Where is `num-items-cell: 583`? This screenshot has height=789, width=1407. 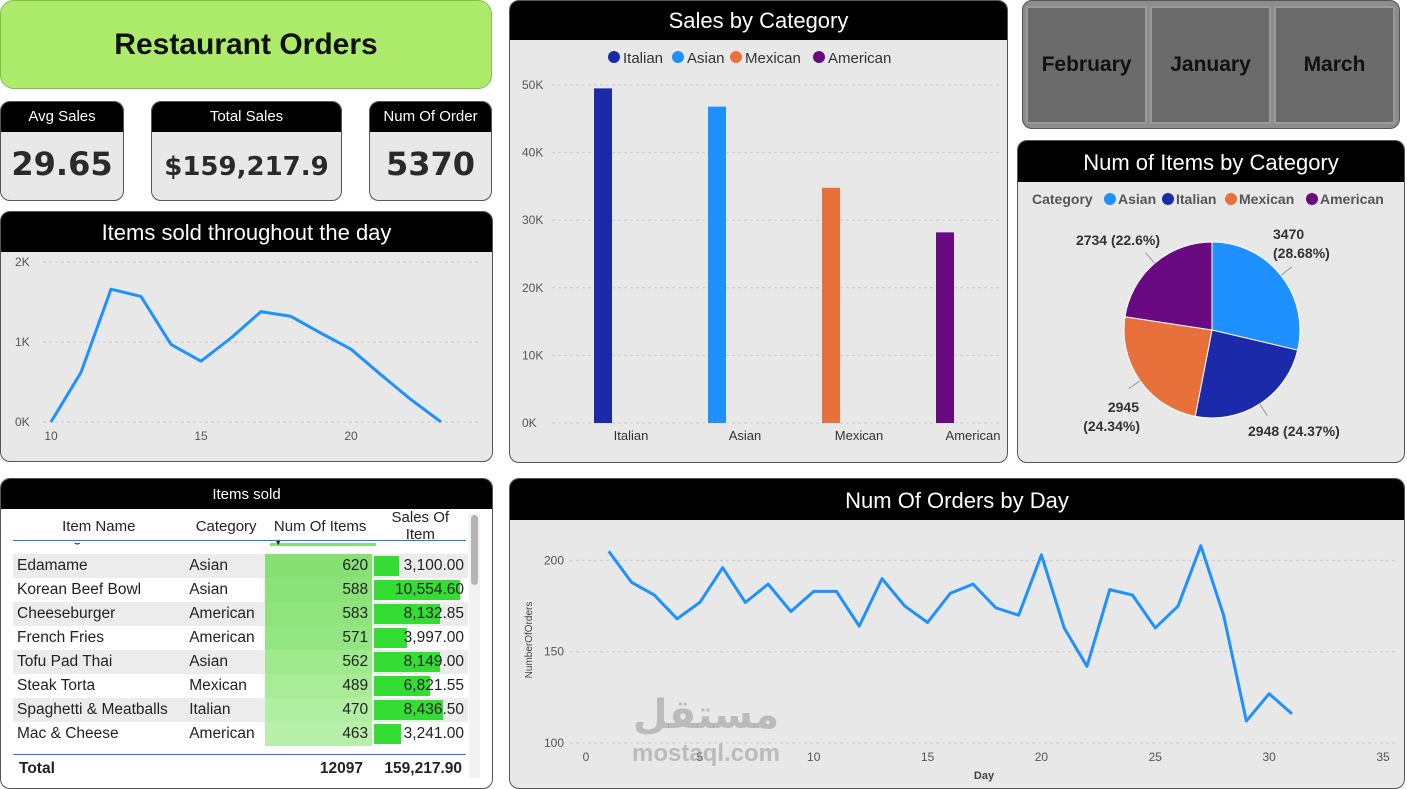 num-items-cell: 583 is located at coordinates (319, 614).